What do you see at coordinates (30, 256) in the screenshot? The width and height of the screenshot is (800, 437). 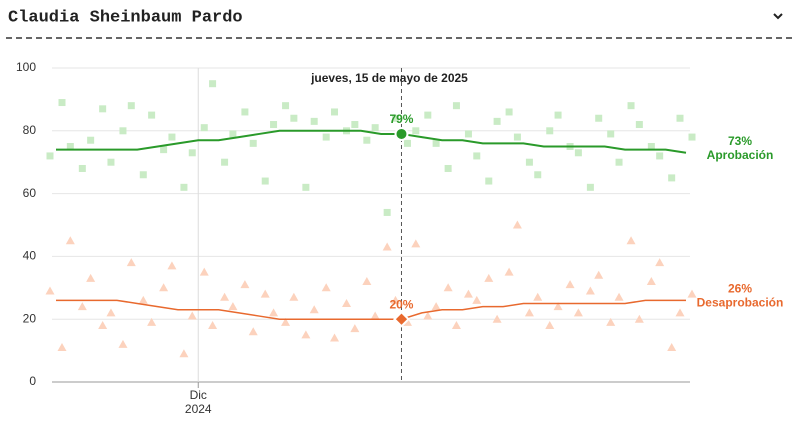 I see `y-tick-label: 40` at bounding box center [30, 256].